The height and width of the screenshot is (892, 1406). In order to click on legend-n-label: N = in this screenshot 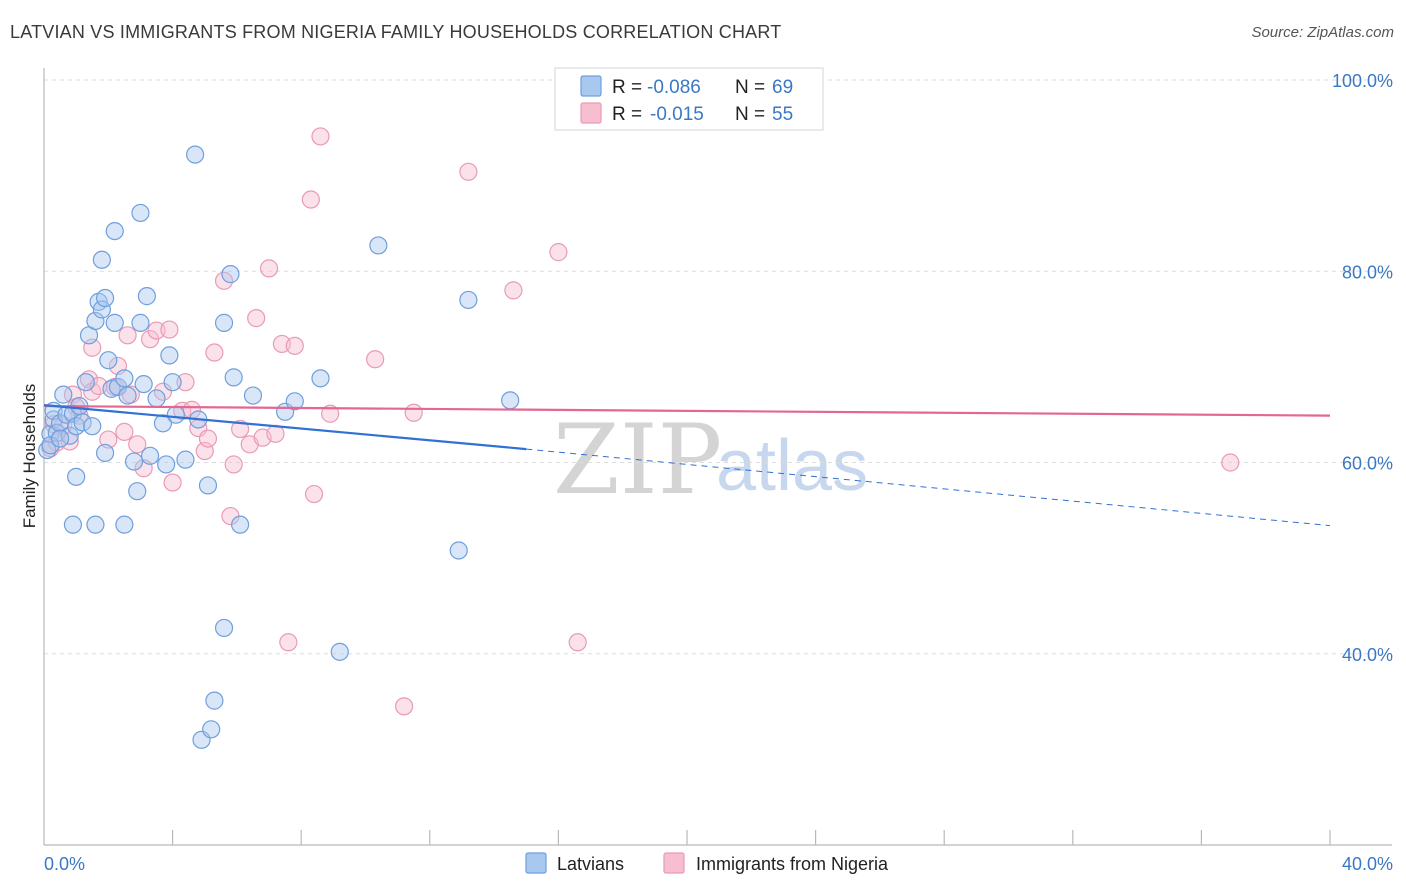, I will do `click(750, 87)`.